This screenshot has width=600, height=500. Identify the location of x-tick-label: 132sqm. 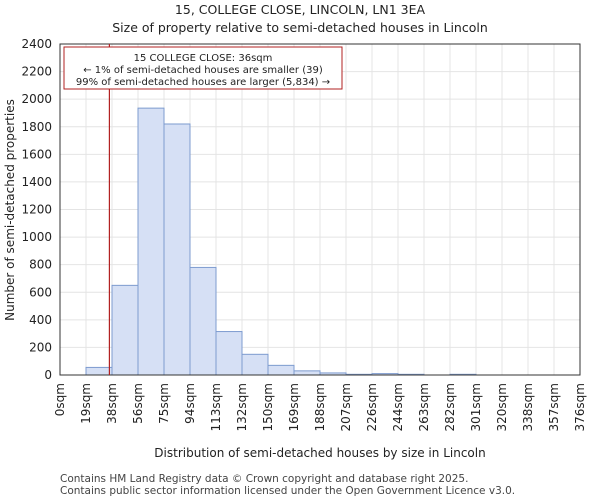
(242, 407).